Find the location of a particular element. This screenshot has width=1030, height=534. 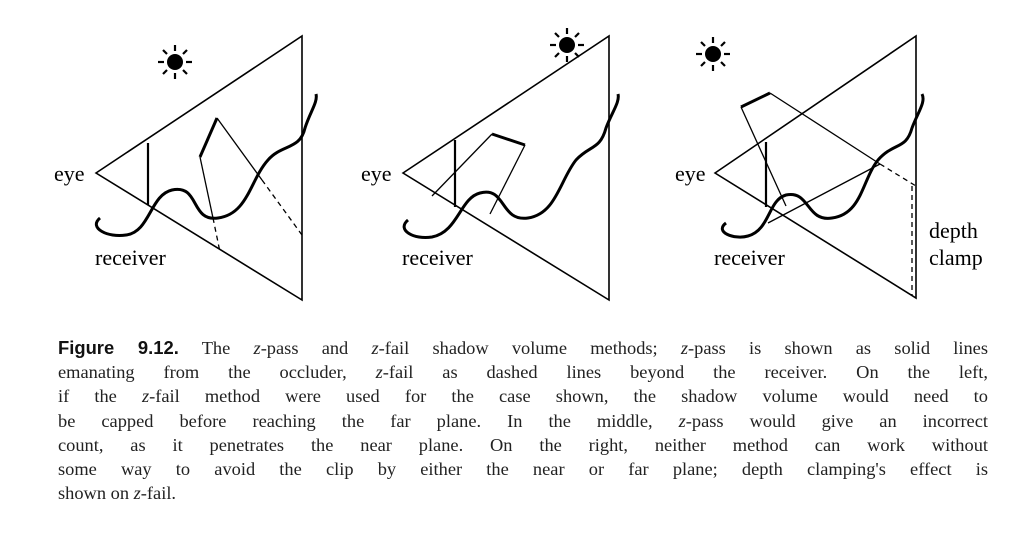

panel-left: eye receiver is located at coordinates (186, 168).